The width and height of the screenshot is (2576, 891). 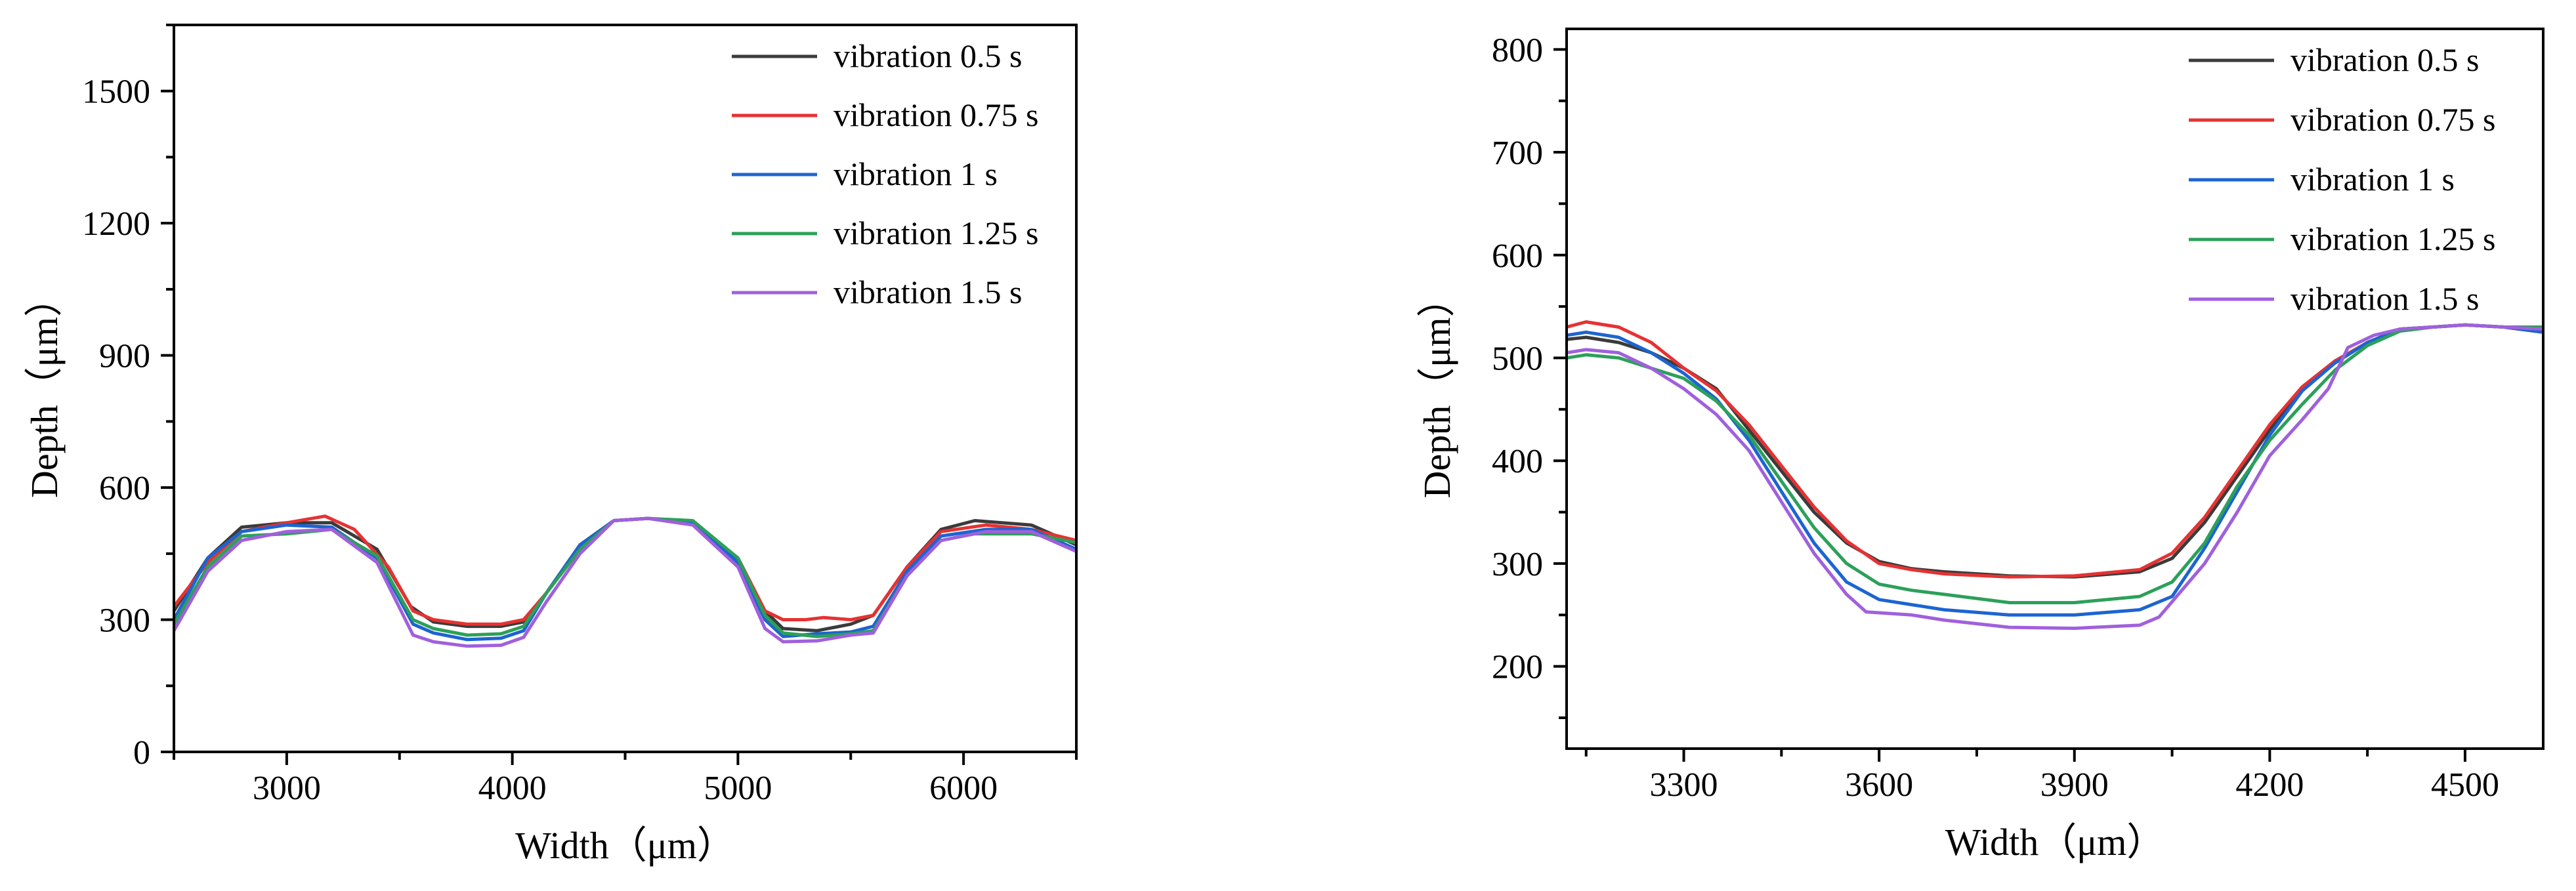 What do you see at coordinates (2074, 785) in the screenshot?
I see `x-tick-label: 3900` at bounding box center [2074, 785].